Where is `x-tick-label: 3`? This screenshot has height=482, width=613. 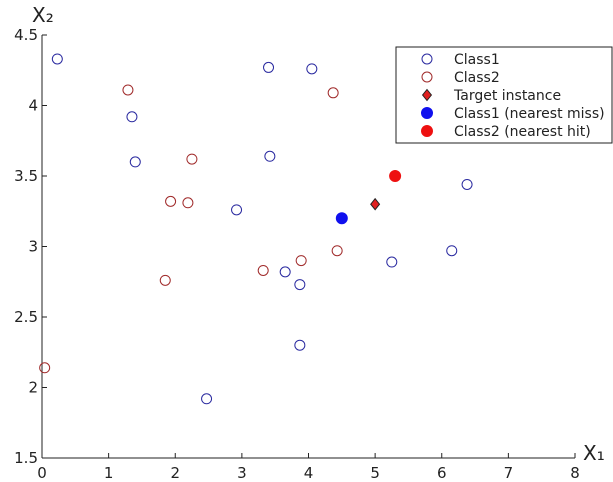 x-tick-label: 3 is located at coordinates (242, 473).